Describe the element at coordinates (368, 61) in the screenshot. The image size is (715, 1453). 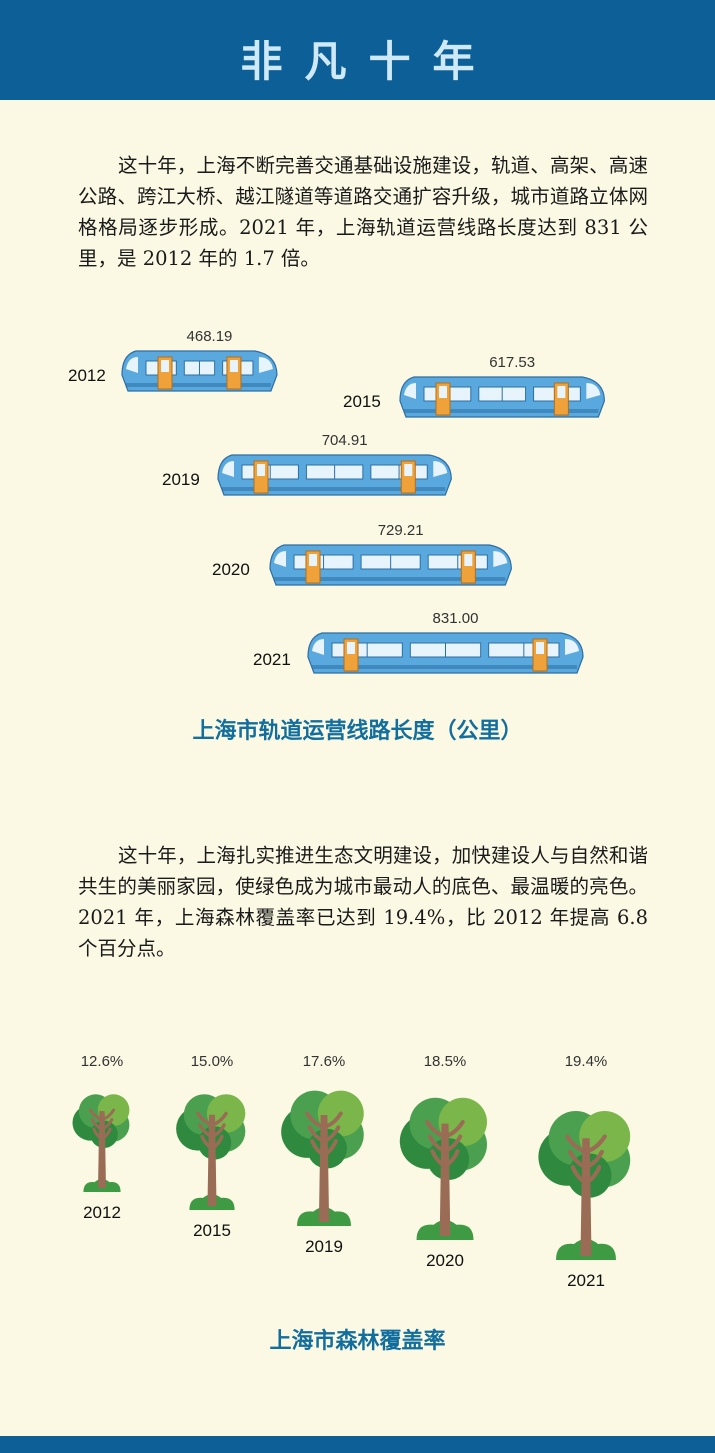
I see `page-title: 非凡十年` at that location.